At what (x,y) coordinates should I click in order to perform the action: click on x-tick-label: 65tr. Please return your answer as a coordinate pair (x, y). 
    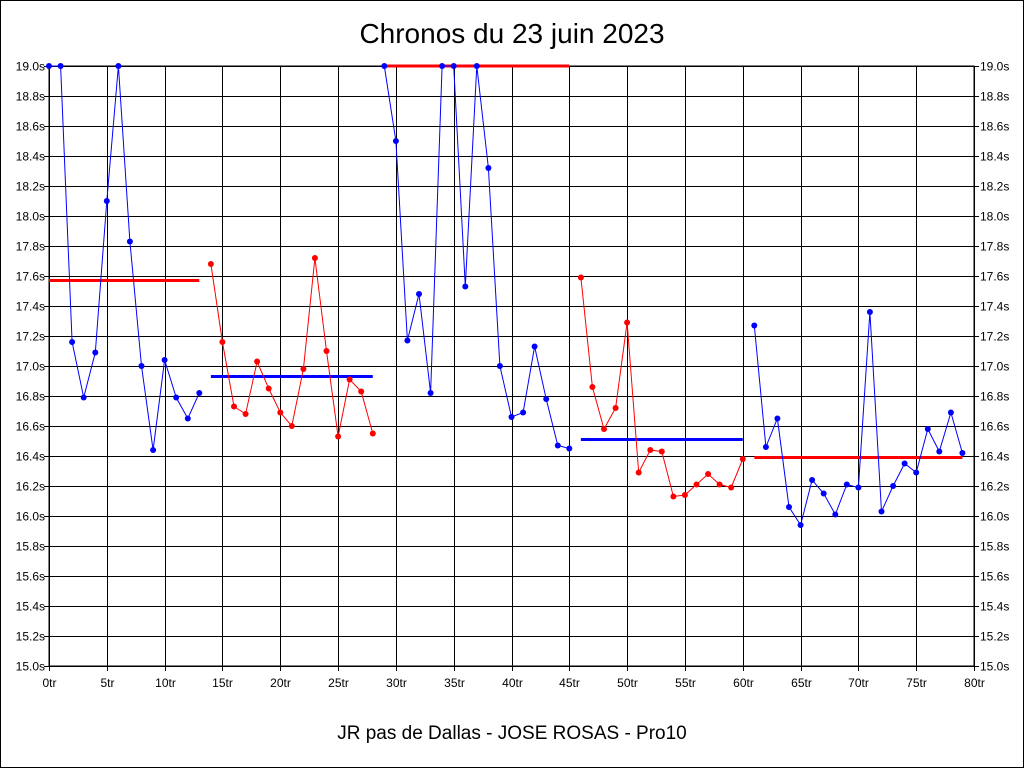
    Looking at the image, I should click on (801, 683).